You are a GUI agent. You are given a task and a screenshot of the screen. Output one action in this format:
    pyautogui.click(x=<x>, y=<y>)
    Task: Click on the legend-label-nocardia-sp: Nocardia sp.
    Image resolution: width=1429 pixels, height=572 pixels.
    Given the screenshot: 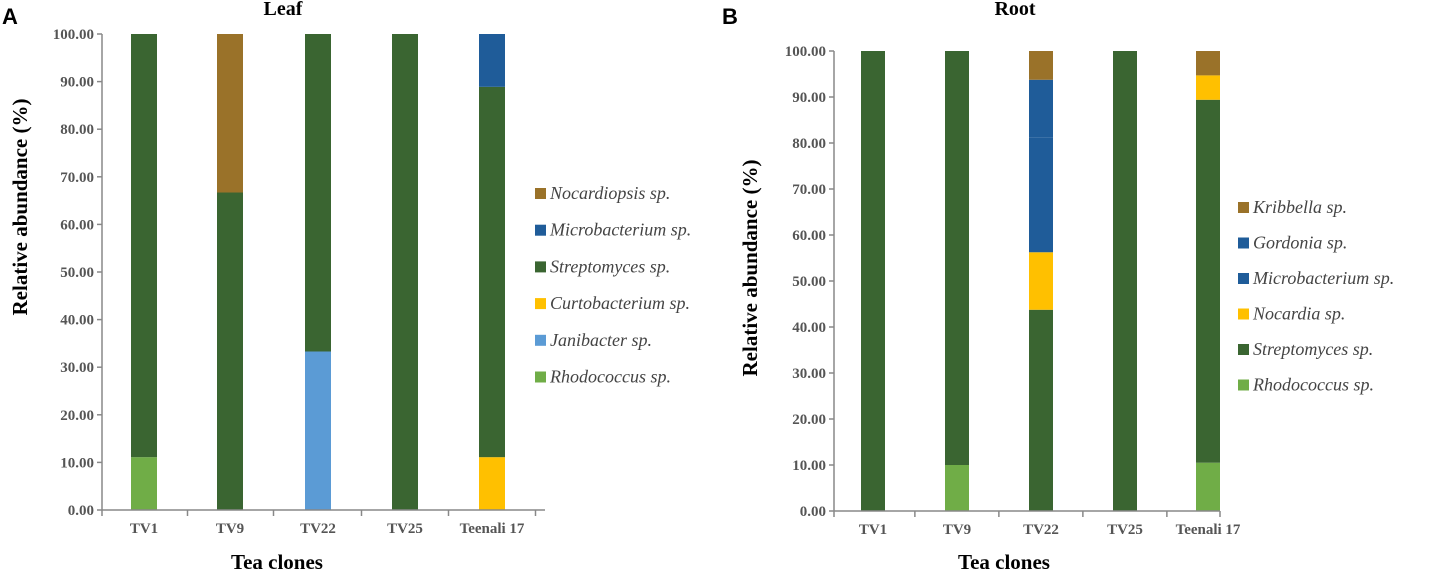 What is the action you would take?
    pyautogui.click(x=1298, y=314)
    